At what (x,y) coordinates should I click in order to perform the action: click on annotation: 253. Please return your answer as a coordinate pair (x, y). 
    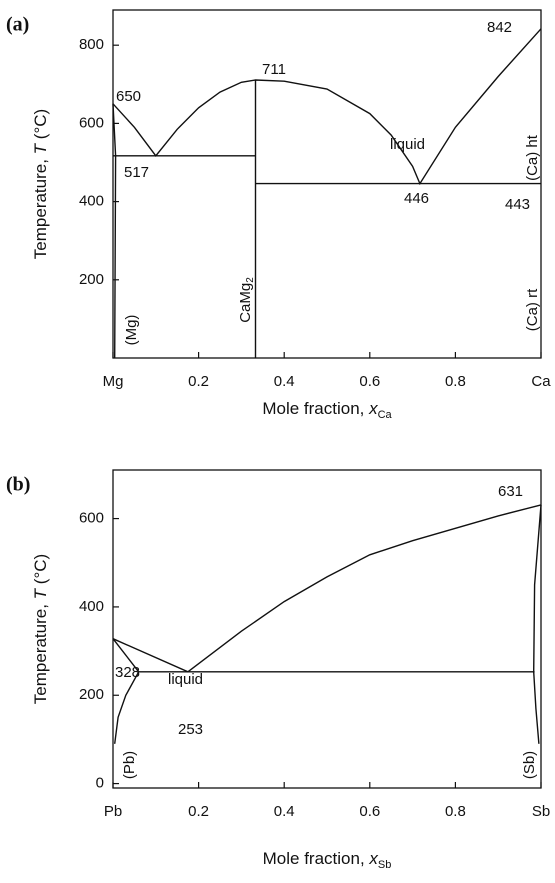
    Looking at the image, I should click on (190, 729).